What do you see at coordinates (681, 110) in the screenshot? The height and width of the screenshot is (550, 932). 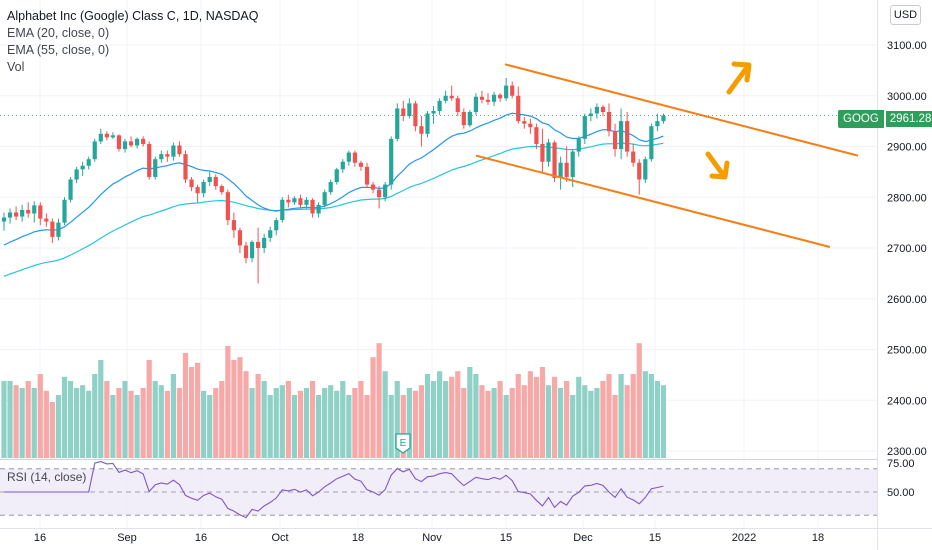 I see `channel-upper-line` at bounding box center [681, 110].